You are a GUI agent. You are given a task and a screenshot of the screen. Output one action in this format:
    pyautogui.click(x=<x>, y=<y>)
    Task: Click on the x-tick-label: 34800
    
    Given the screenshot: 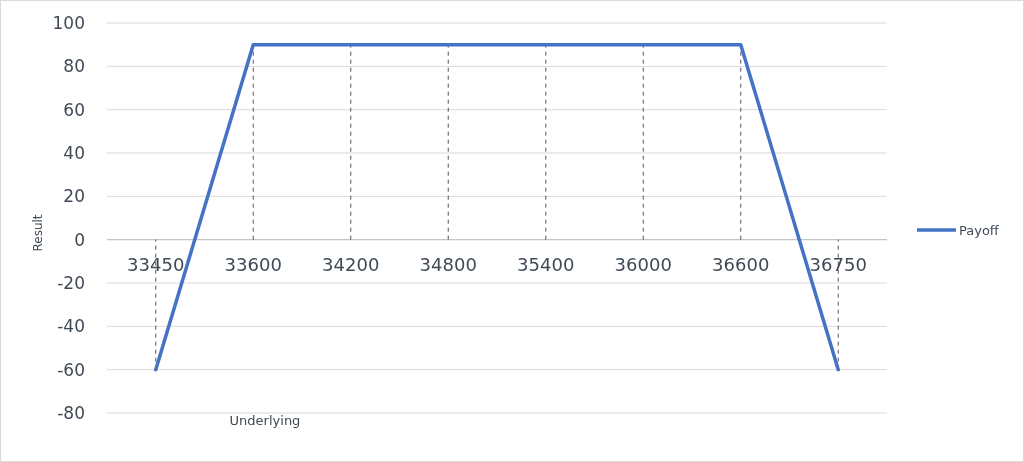 What is the action you would take?
    pyautogui.click(x=448, y=264)
    